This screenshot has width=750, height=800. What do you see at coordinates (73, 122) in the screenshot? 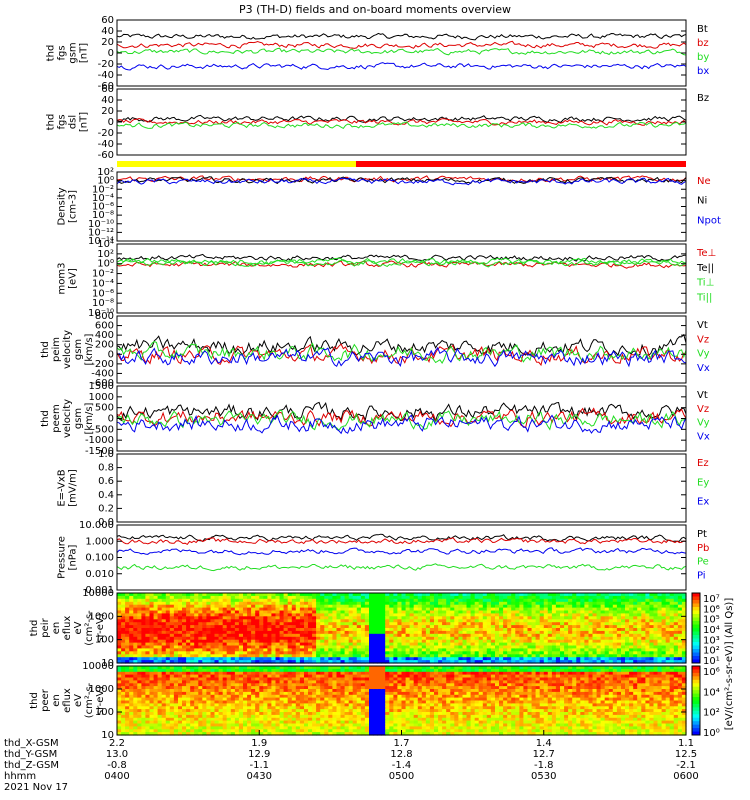
I see `y-axis-label: dsl` at bounding box center [73, 122].